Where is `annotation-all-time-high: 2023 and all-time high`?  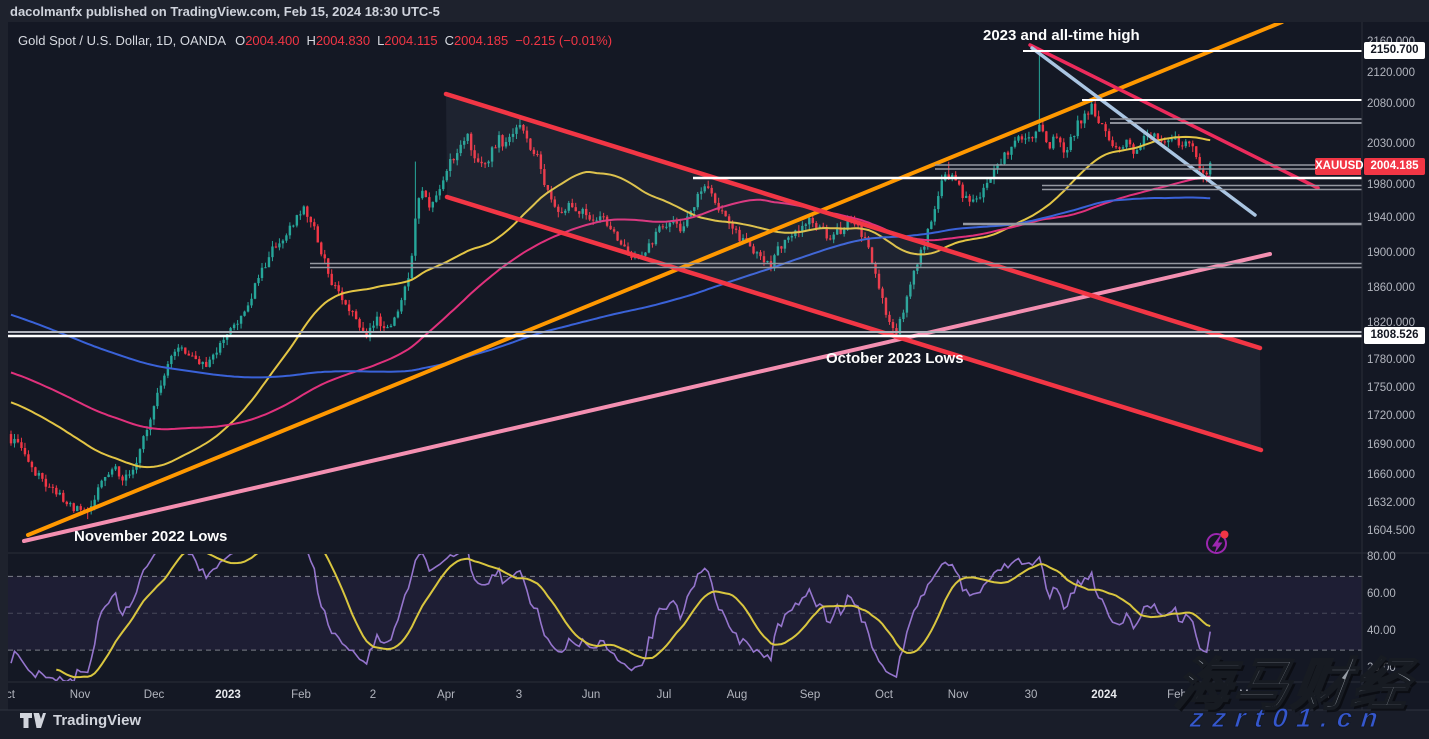 annotation-all-time-high: 2023 and all-time high is located at coordinates (1061, 35).